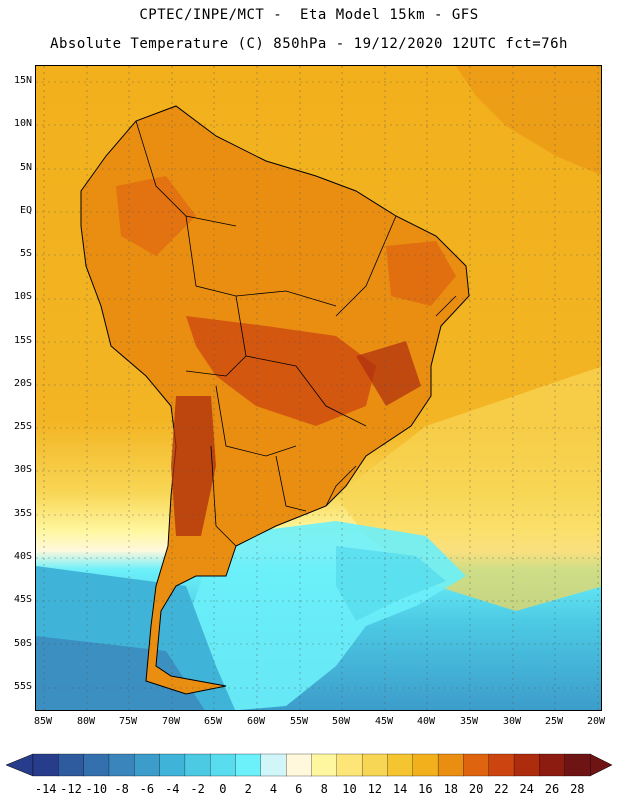 This screenshot has width=618, height=800. What do you see at coordinates (43, 721) in the screenshot?
I see `lon-label: 85W` at bounding box center [43, 721].